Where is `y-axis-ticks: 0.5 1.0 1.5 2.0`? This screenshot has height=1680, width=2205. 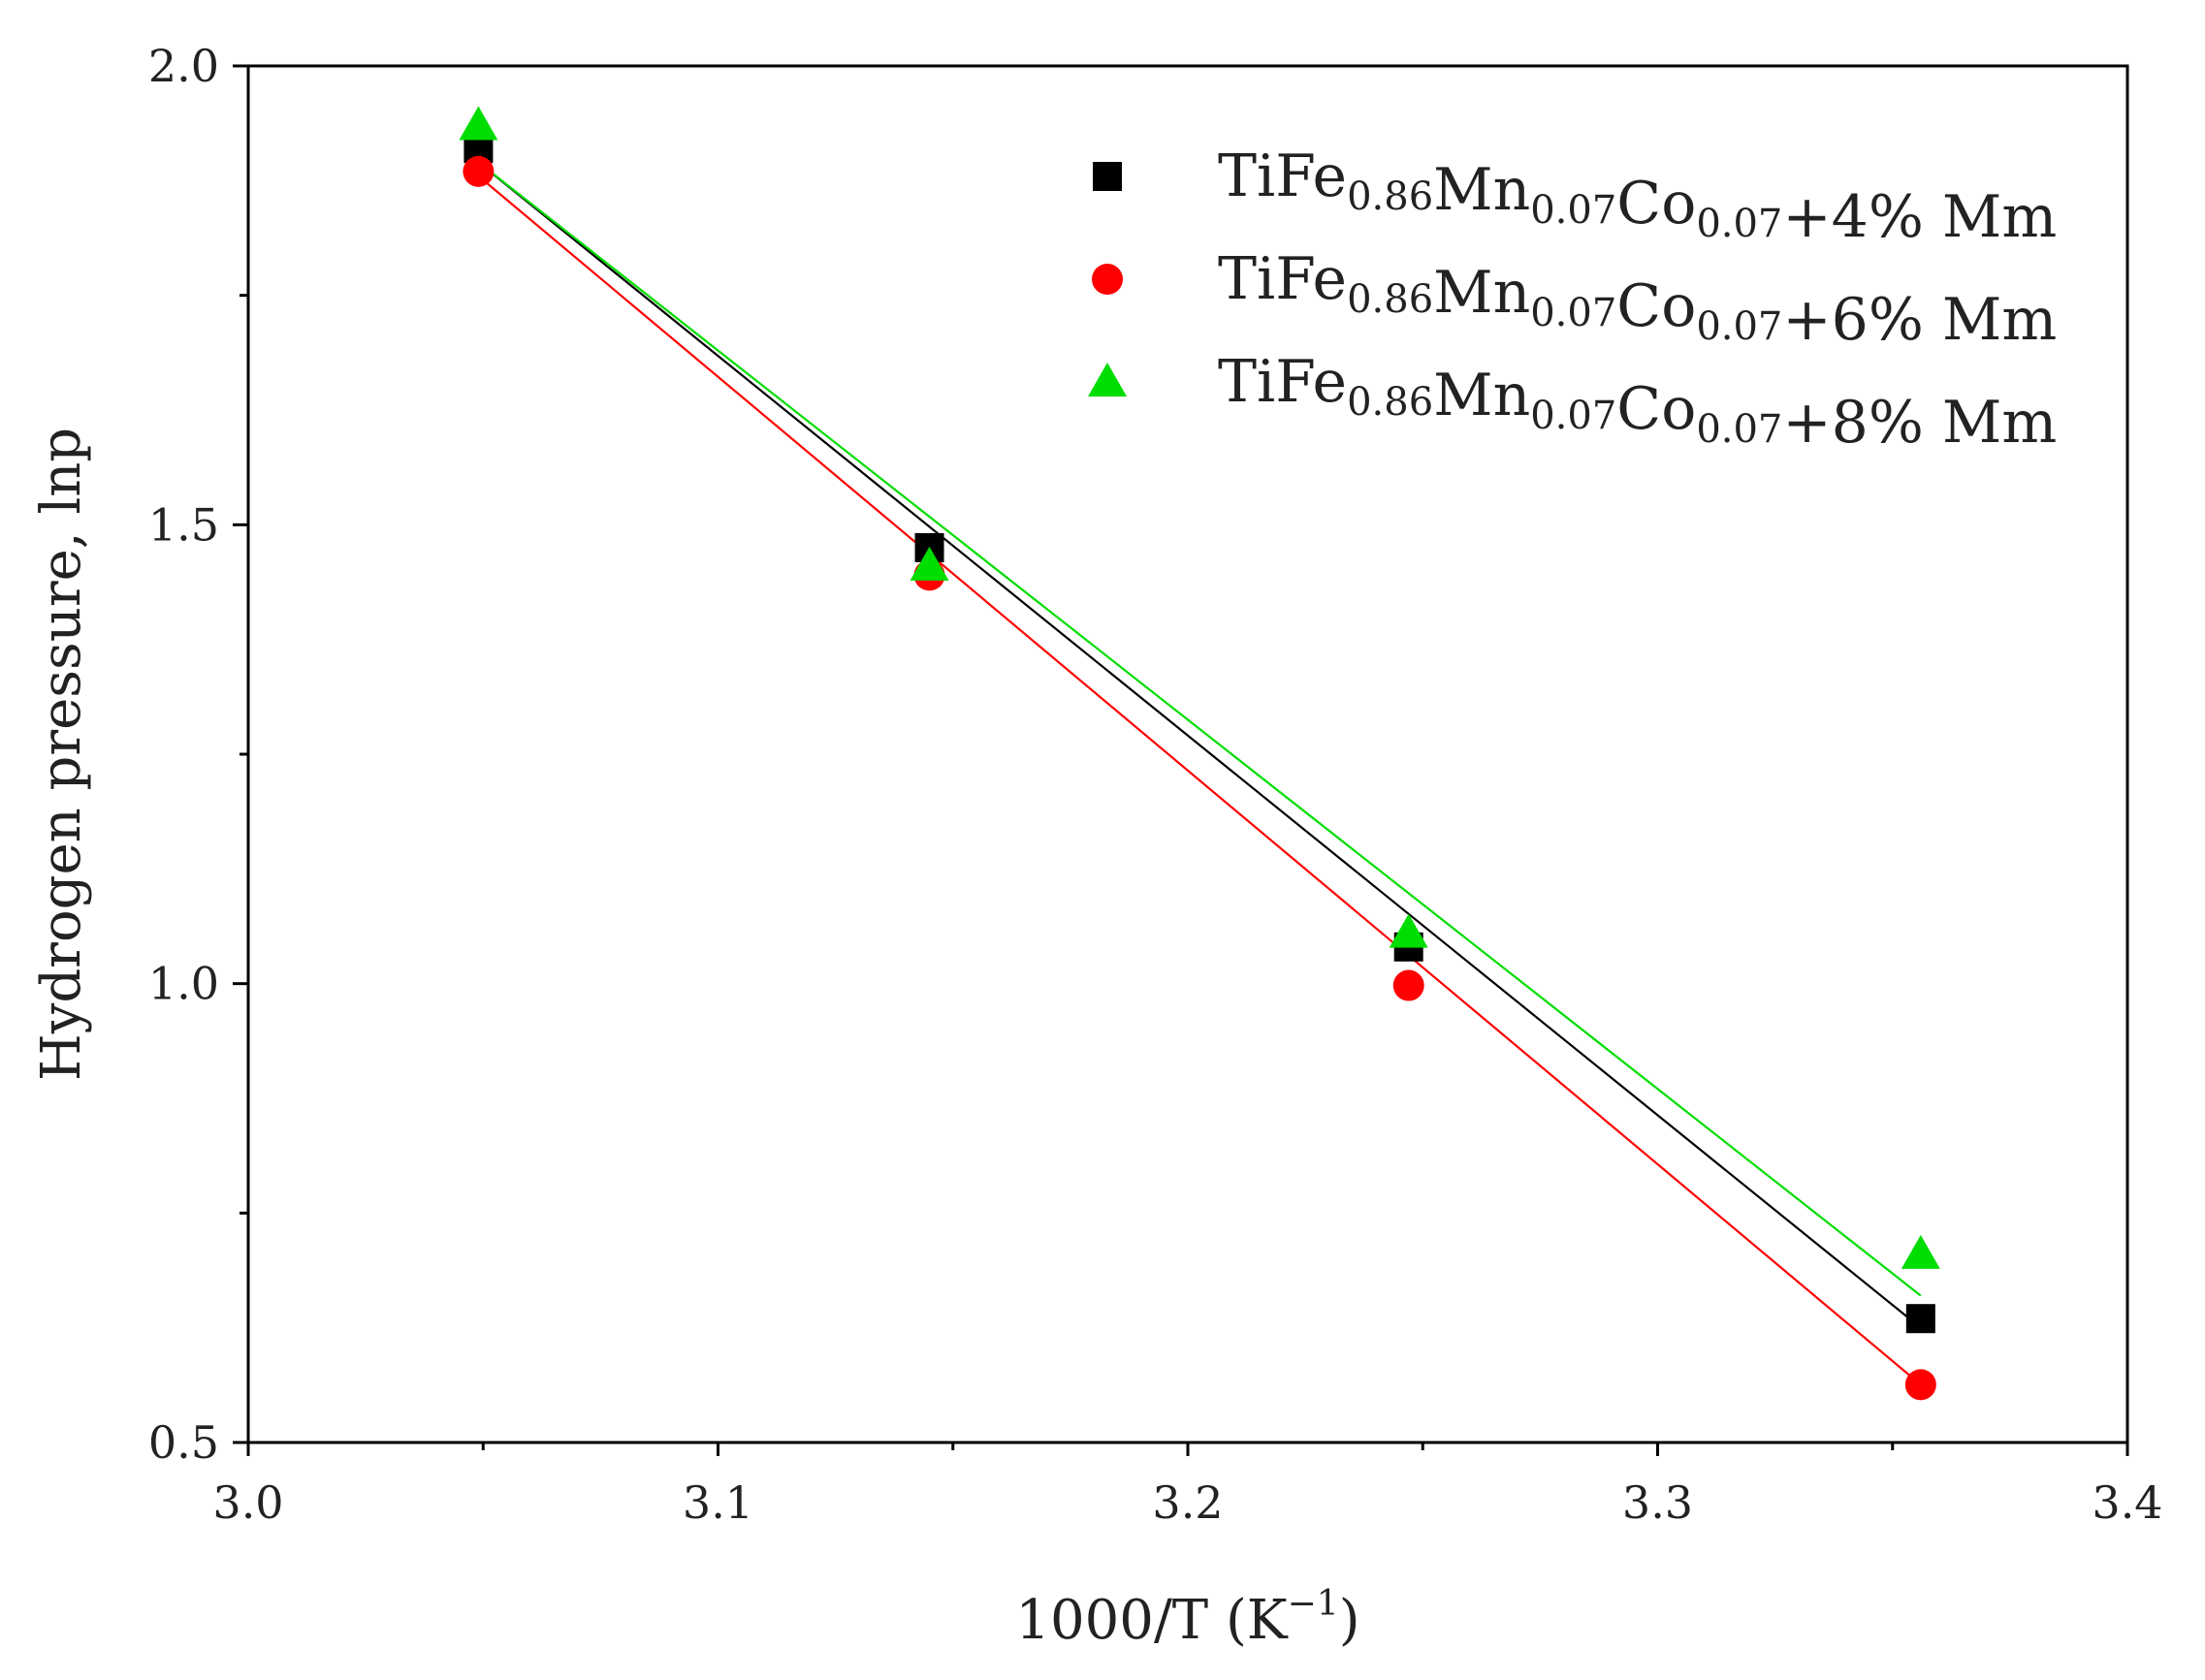
y-axis-ticks: 0.5 1.0 1.5 2.0 is located at coordinates (198, 754).